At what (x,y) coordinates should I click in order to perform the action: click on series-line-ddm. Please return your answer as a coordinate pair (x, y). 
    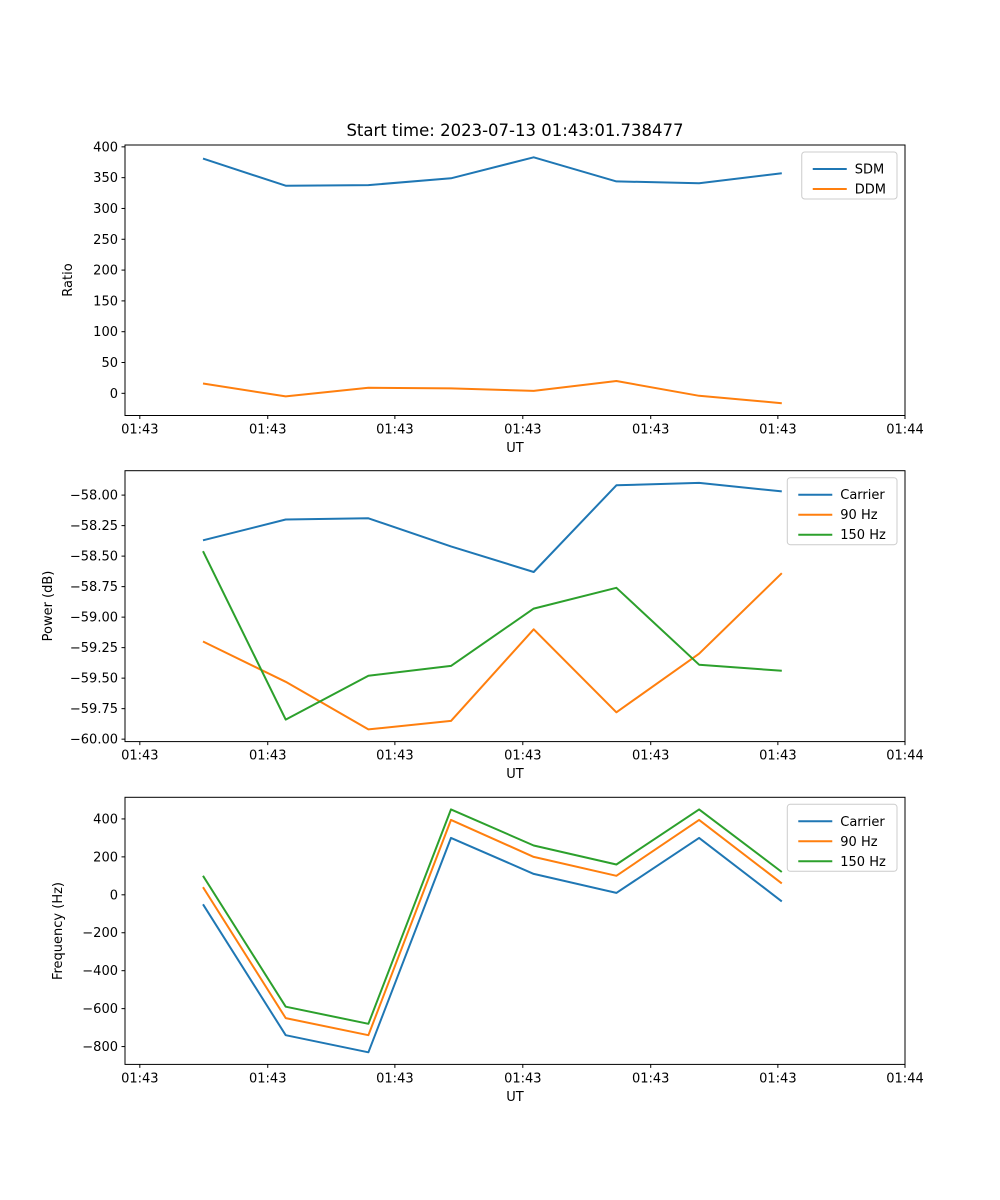
    Looking at the image, I should click on (492, 392).